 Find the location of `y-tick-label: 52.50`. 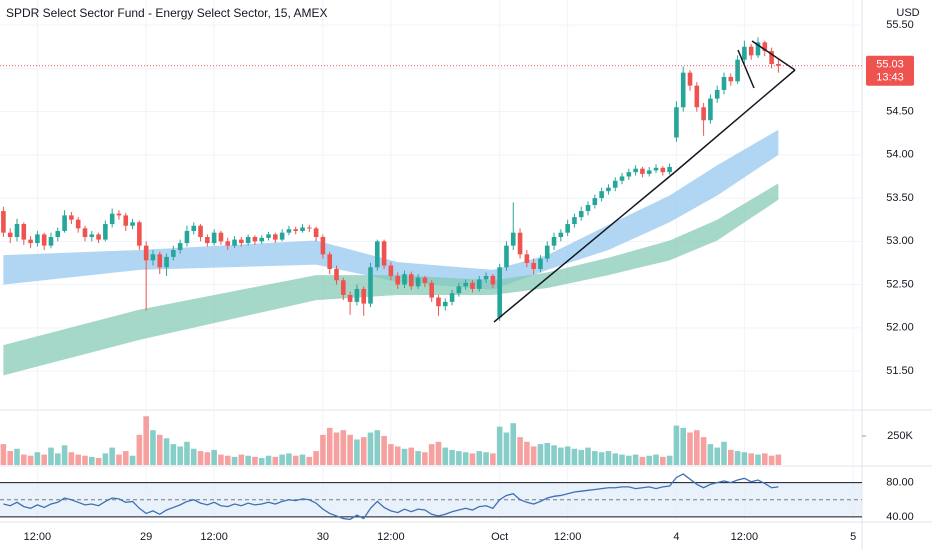

y-tick-label: 52.50 is located at coordinates (900, 284).